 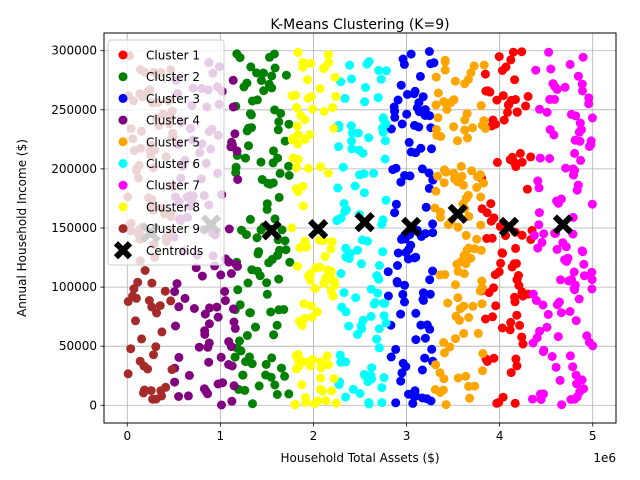 What do you see at coordinates (127, 436) in the screenshot?
I see `x-tick-label: 0` at bounding box center [127, 436].